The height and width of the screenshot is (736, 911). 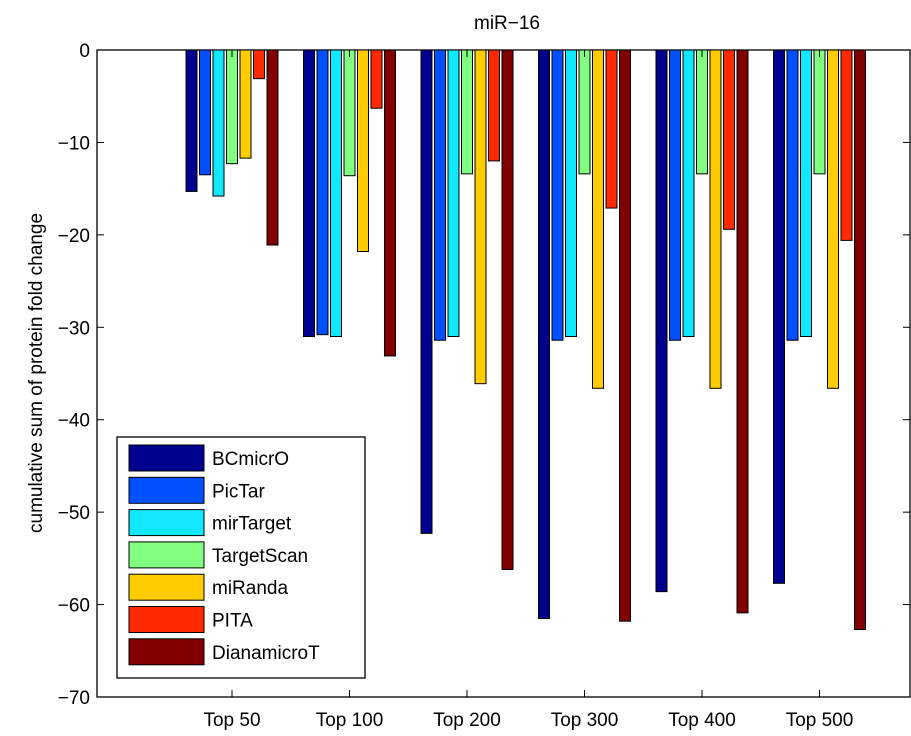 I want to click on x-tick-label: Top 400, so click(x=702, y=720).